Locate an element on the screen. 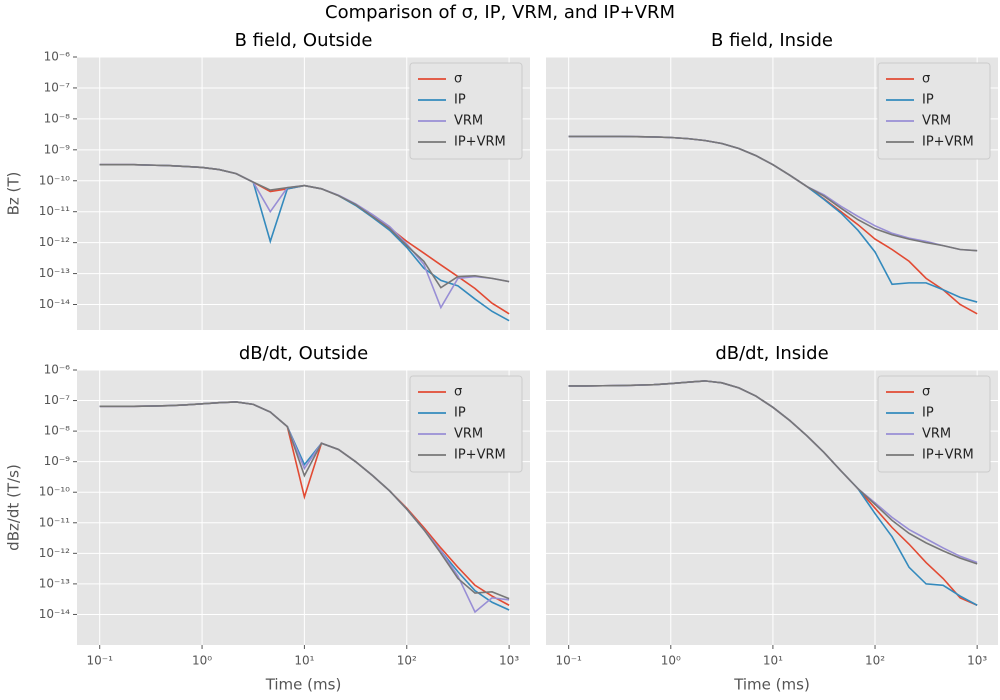  panel-title: dB/dt, Inside is located at coordinates (771, 353).